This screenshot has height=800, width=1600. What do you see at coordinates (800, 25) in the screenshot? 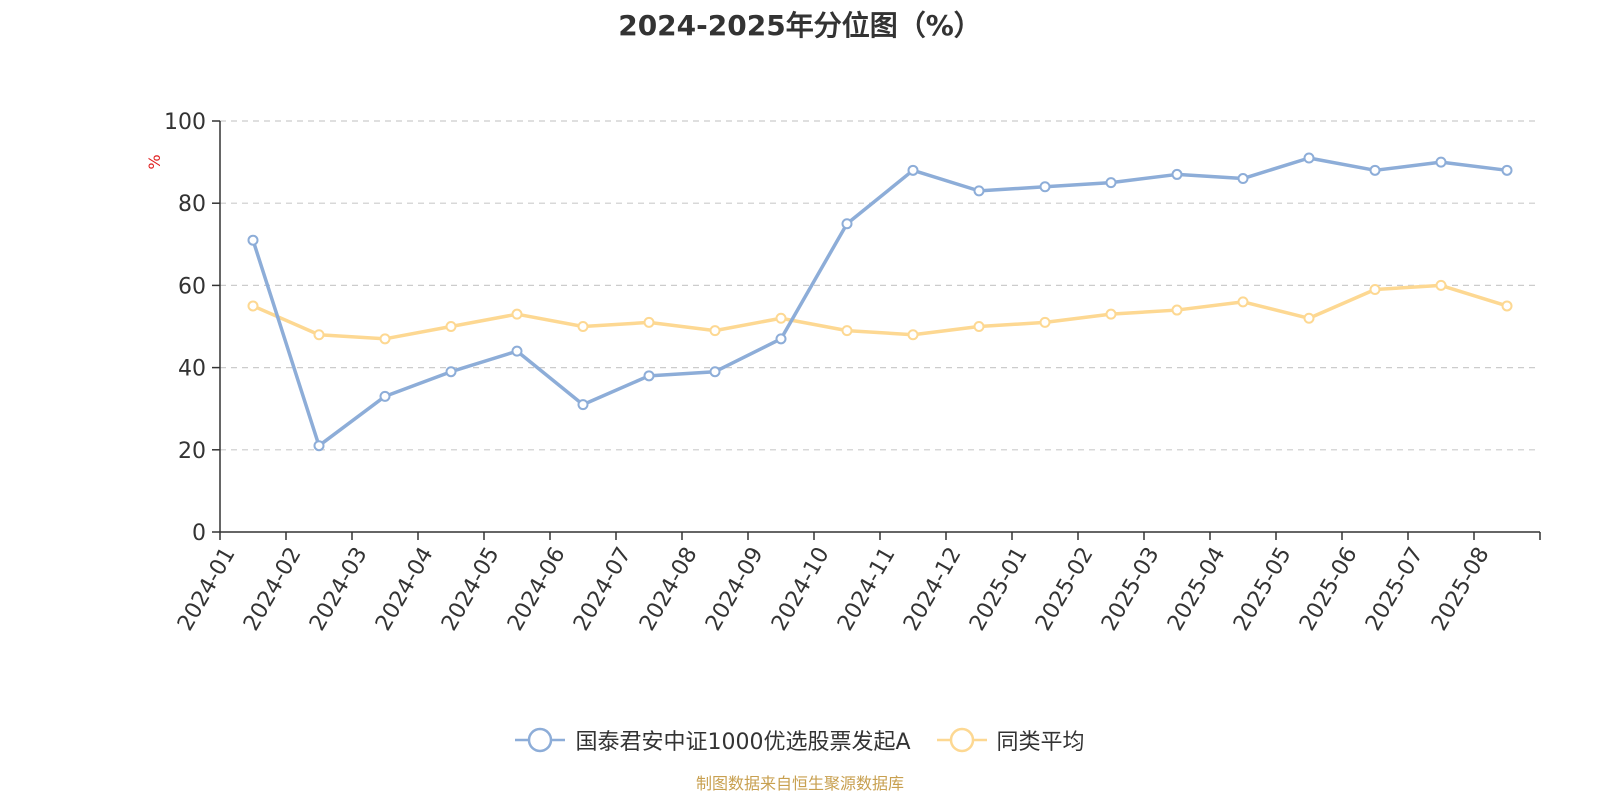
I see `chart-title: 2024-2025年分位图（%）` at bounding box center [800, 25].